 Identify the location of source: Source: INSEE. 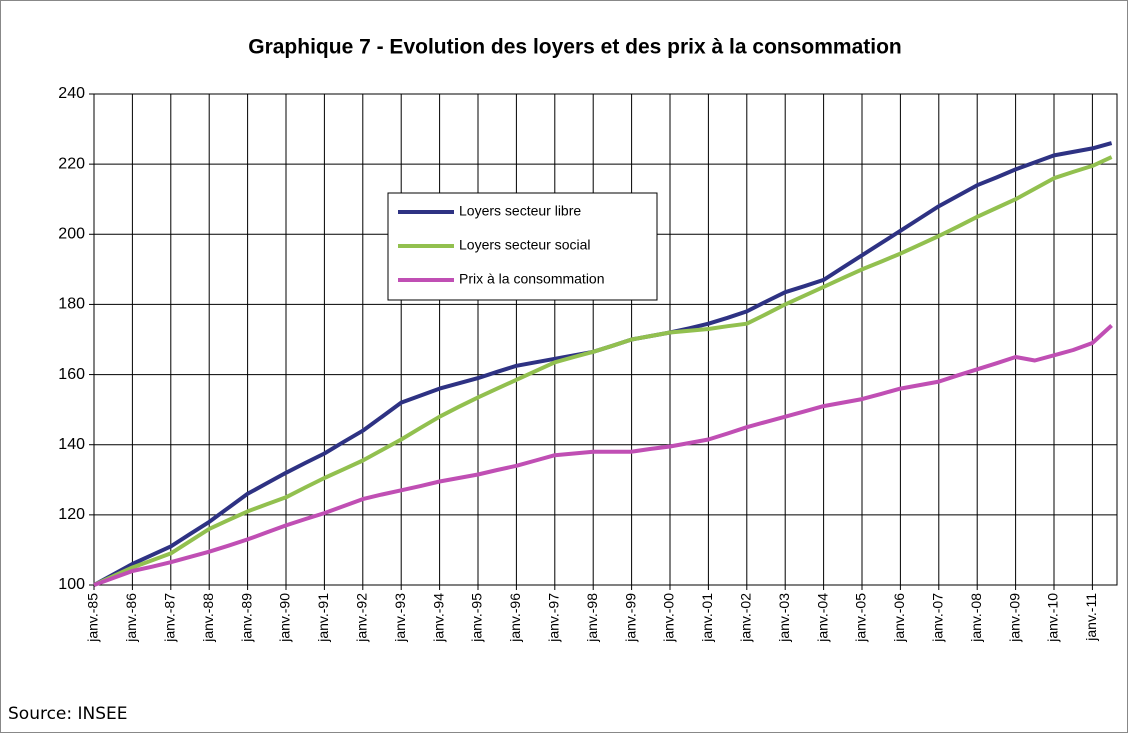
(68, 714).